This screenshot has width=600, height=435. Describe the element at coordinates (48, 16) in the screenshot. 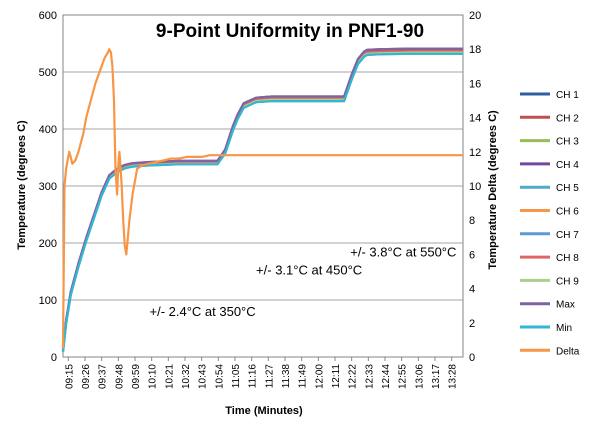

I see `y-tick-label: 600` at that location.